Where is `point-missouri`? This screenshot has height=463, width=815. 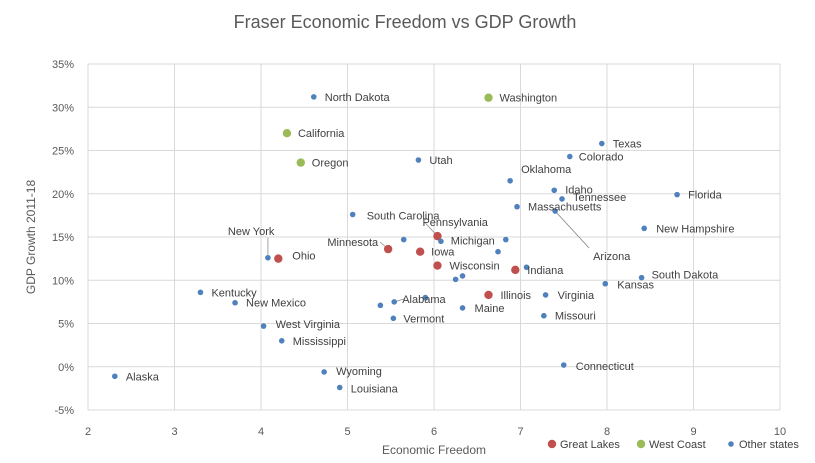
point-missouri is located at coordinates (544, 315).